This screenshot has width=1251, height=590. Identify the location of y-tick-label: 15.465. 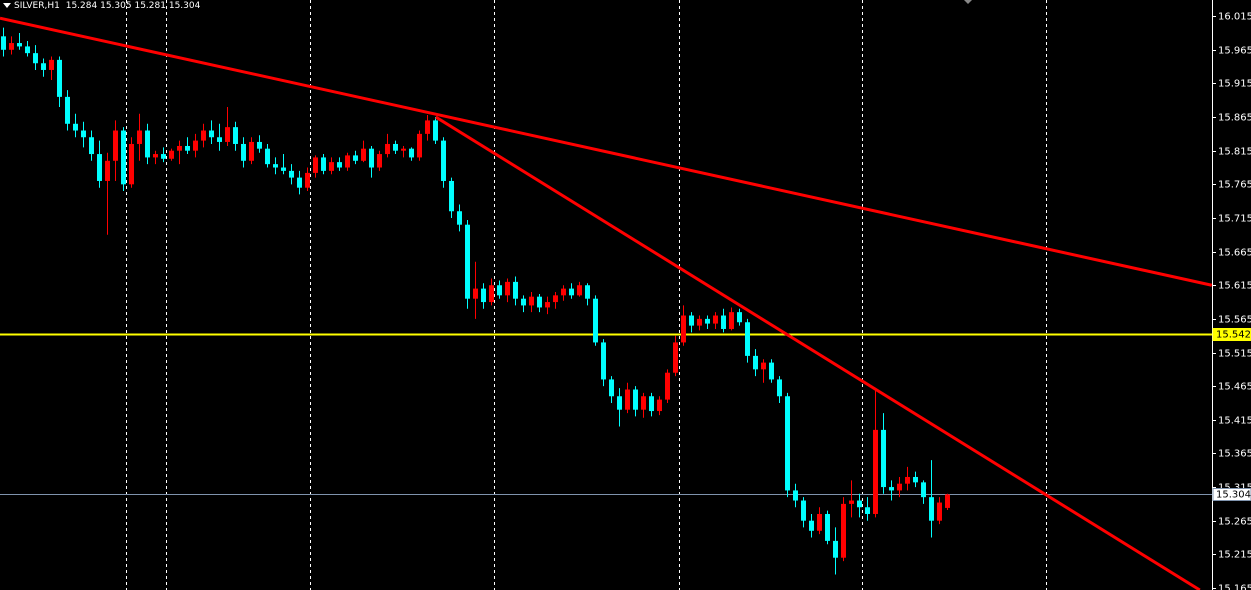
(1234, 387).